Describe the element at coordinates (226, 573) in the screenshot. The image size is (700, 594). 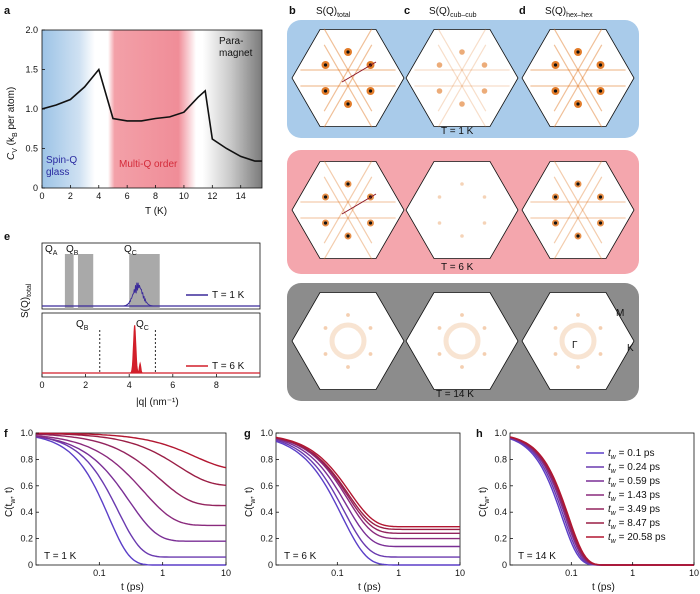
I see `panel-f-xtick-label: 10` at that location.